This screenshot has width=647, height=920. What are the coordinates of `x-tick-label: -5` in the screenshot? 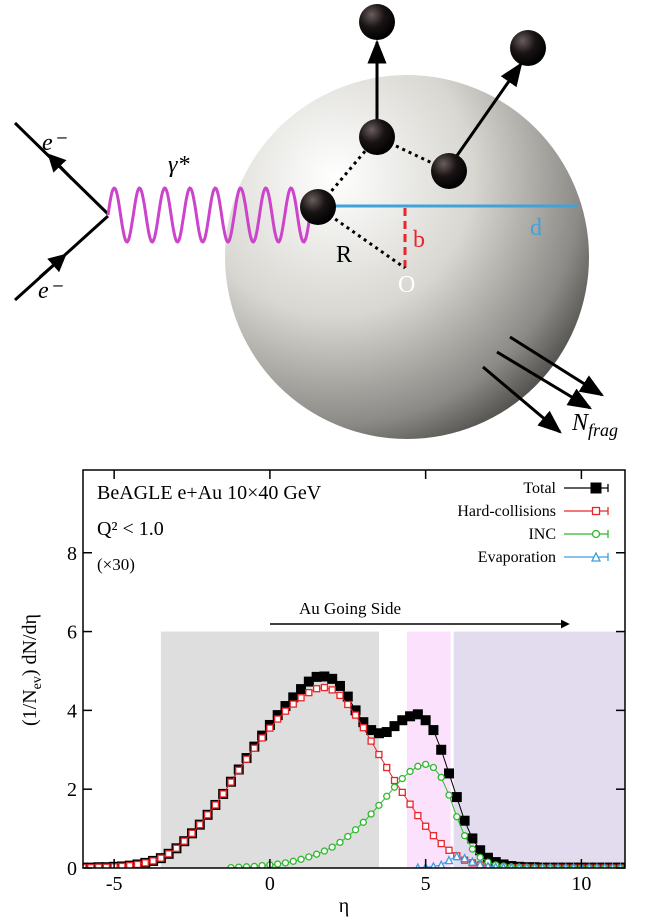 It's located at (114, 884).